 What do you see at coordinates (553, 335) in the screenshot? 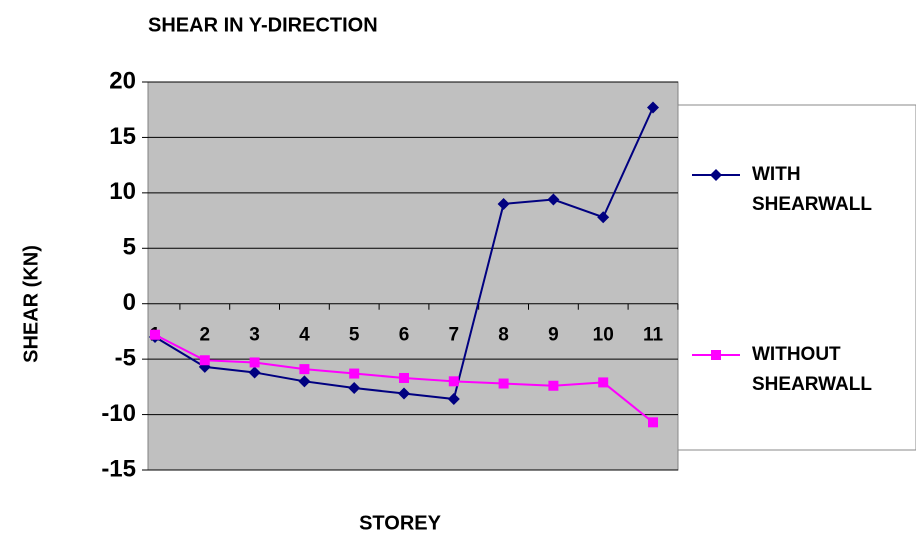
I see `x-tick-label: 9` at bounding box center [553, 335].